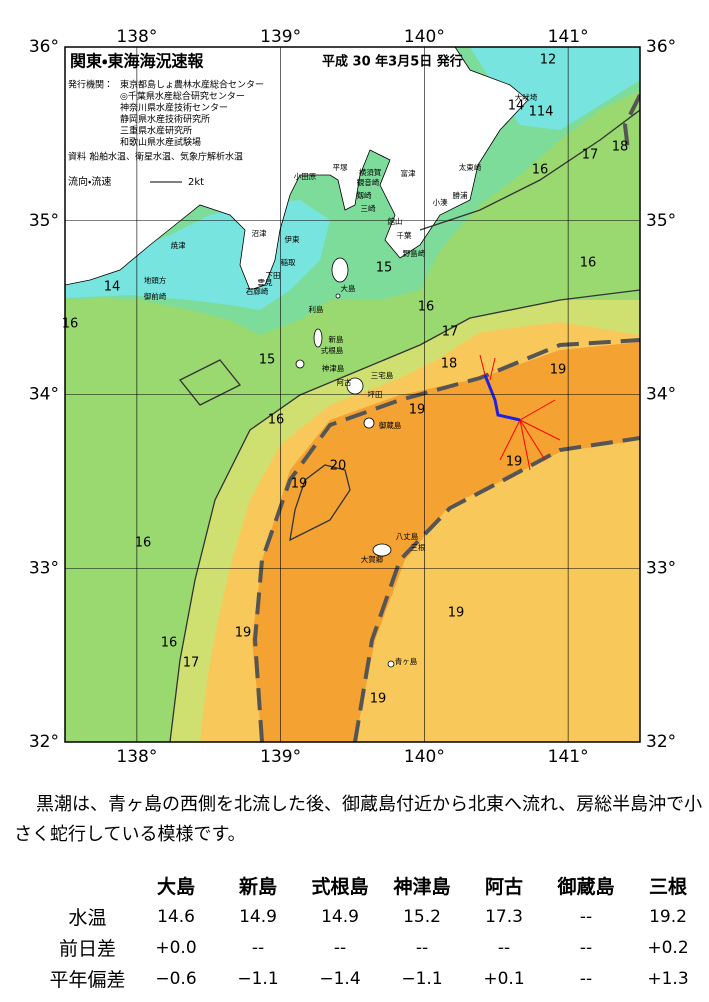  What do you see at coordinates (87, 885) in the screenshot?
I see `corner` at bounding box center [87, 885].